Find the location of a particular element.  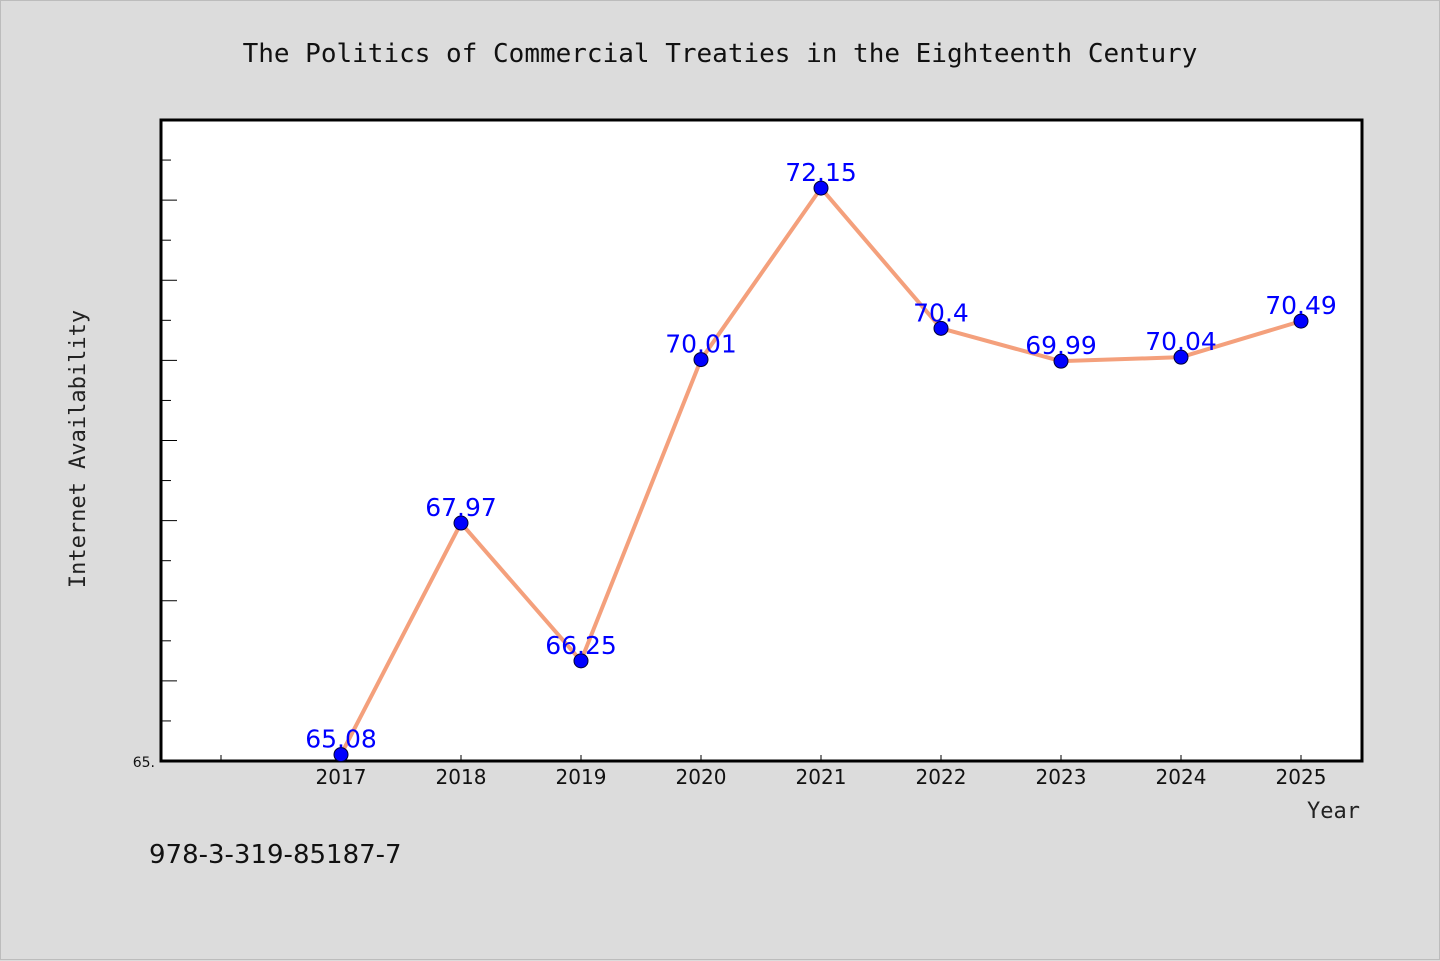

x-tick-label: 2023 is located at coordinates (1061, 777).